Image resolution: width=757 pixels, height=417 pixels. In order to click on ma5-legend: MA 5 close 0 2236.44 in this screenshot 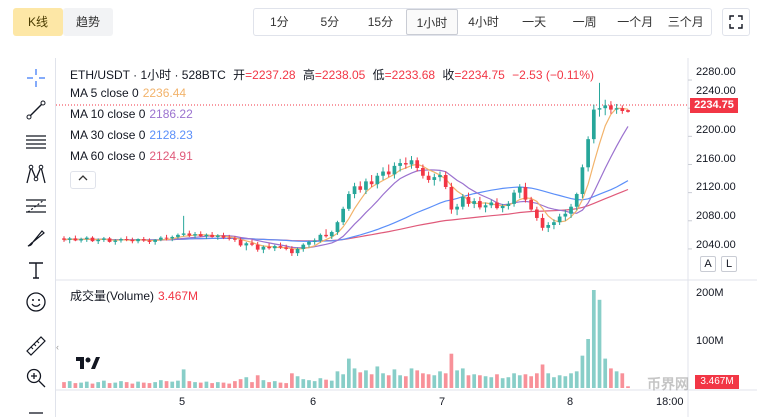, I will do `click(130, 93)`.